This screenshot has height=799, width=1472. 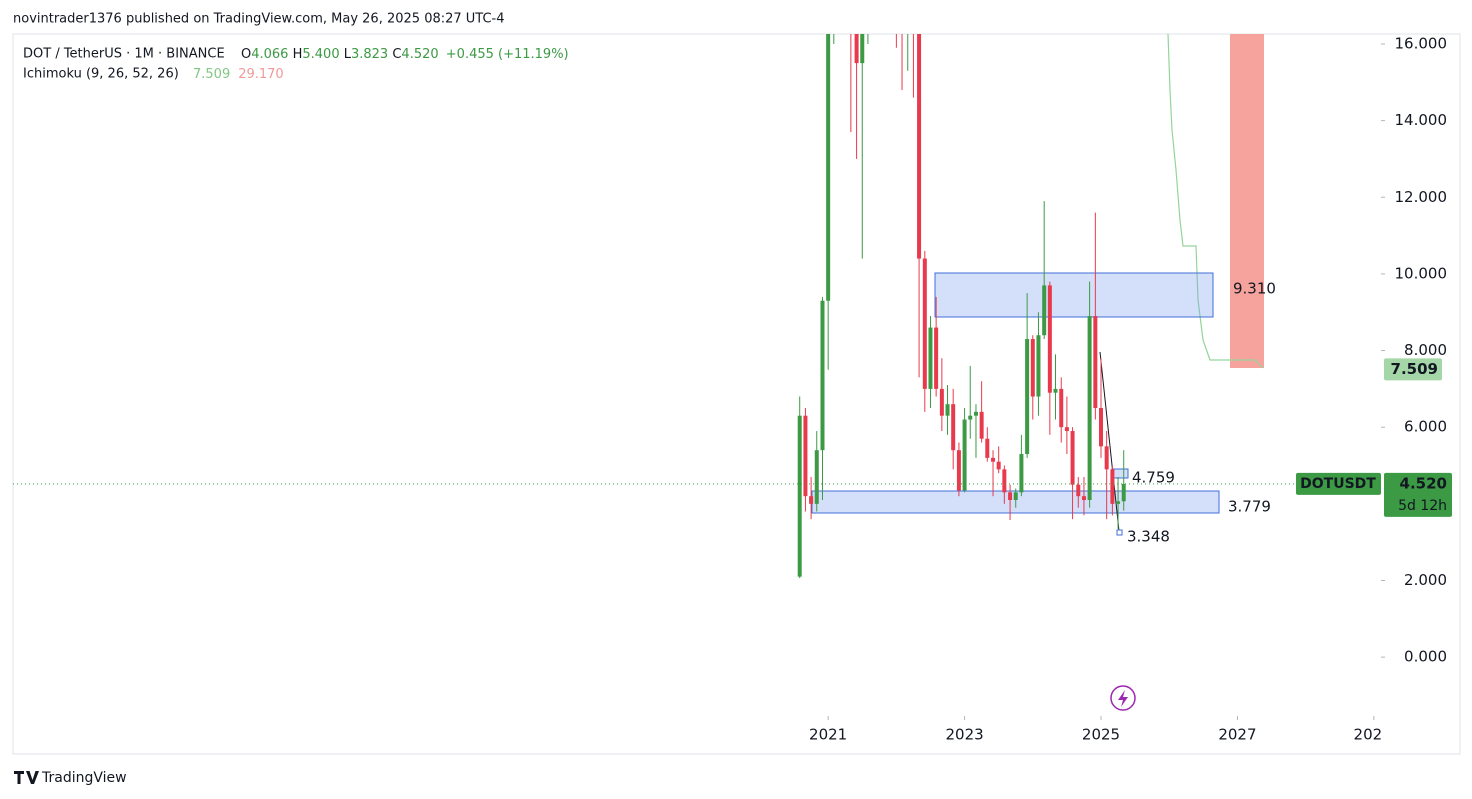 What do you see at coordinates (246, 54) in the screenshot?
I see `ohlc-key: O` at bounding box center [246, 54].